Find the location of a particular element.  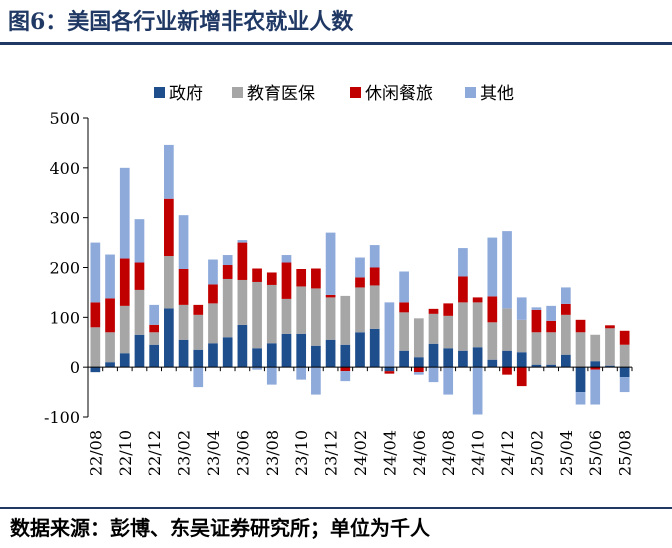

bar-25/07-series-2 is located at coordinates (610, 327).